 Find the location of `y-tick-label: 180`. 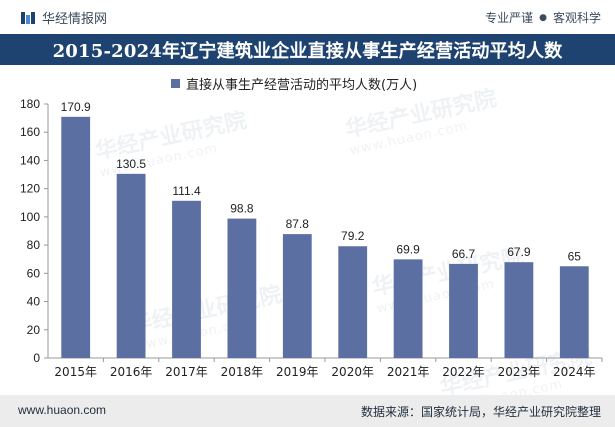

y-tick-label: 180 is located at coordinates (30, 104).